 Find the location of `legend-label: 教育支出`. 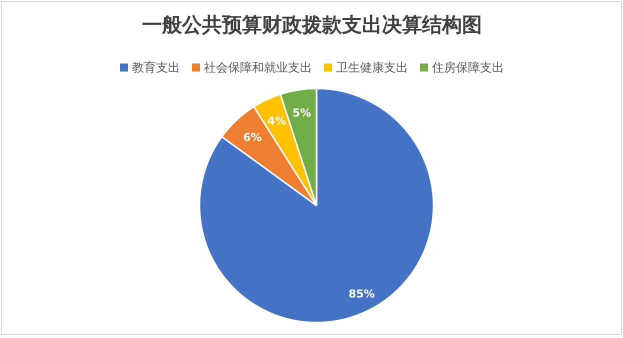

legend-label: 教育支出 is located at coordinates (156, 67).